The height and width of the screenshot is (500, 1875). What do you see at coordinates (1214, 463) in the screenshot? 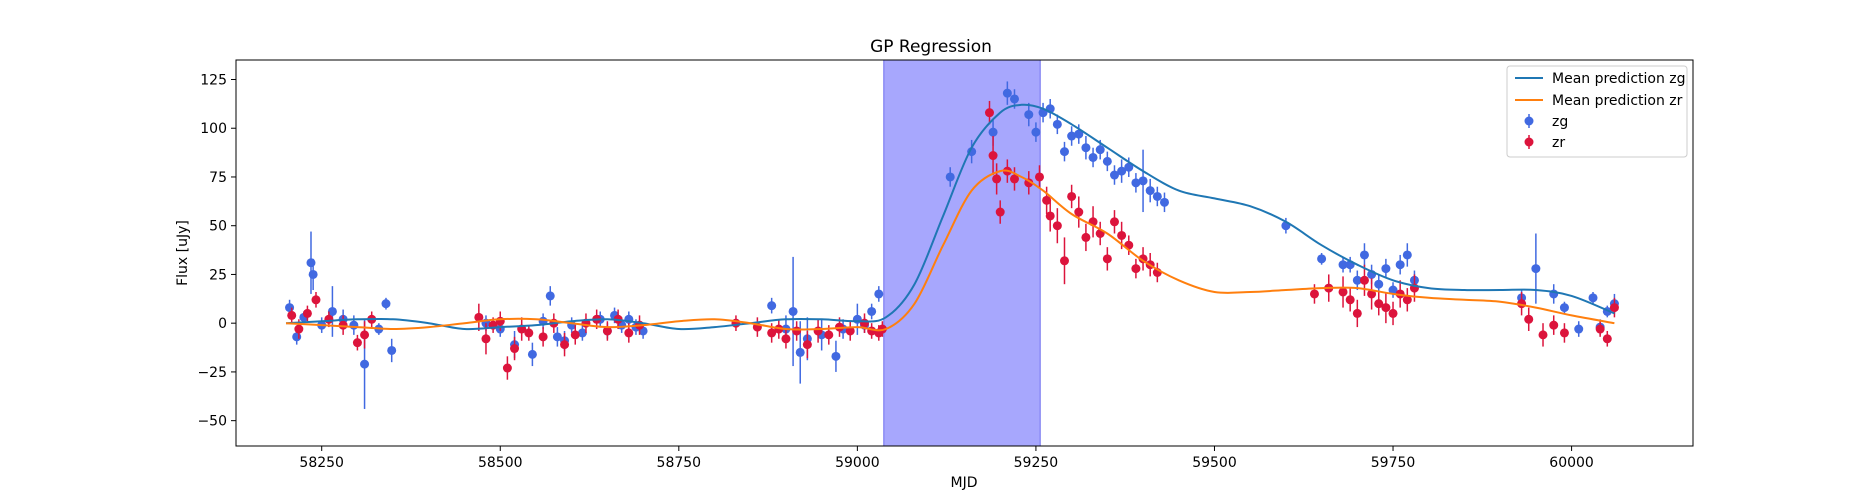
I see `x-tick-label: 59500` at bounding box center [1214, 463].